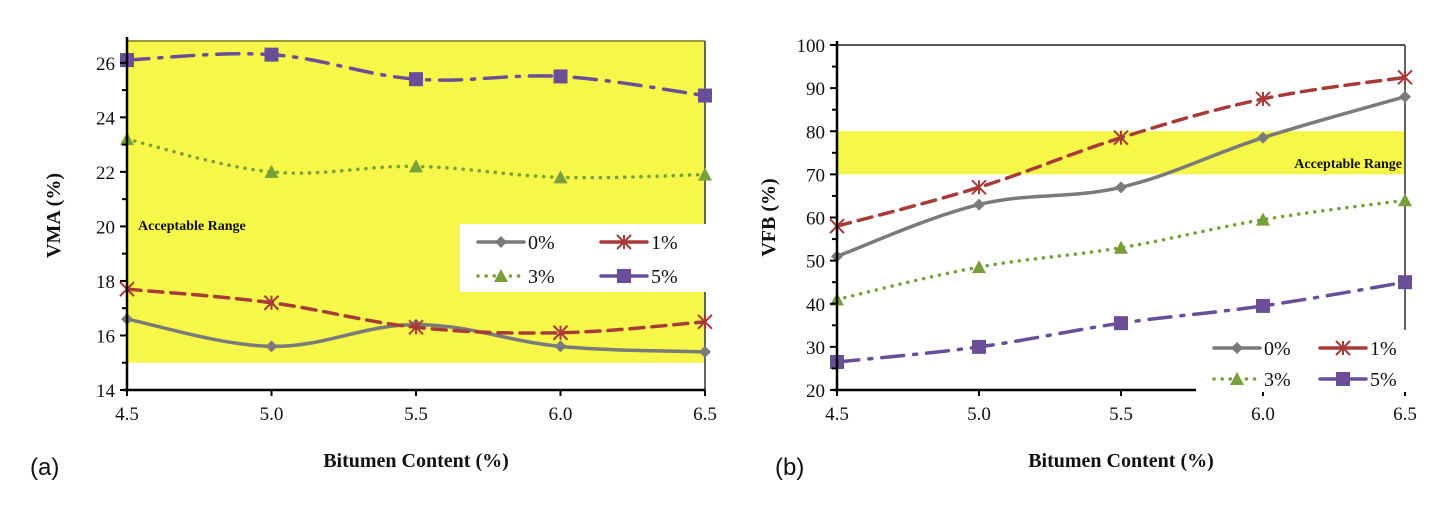 This screenshot has width=1454, height=513. What do you see at coordinates (44, 467) in the screenshot?
I see `panel-label: (a)` at bounding box center [44, 467].